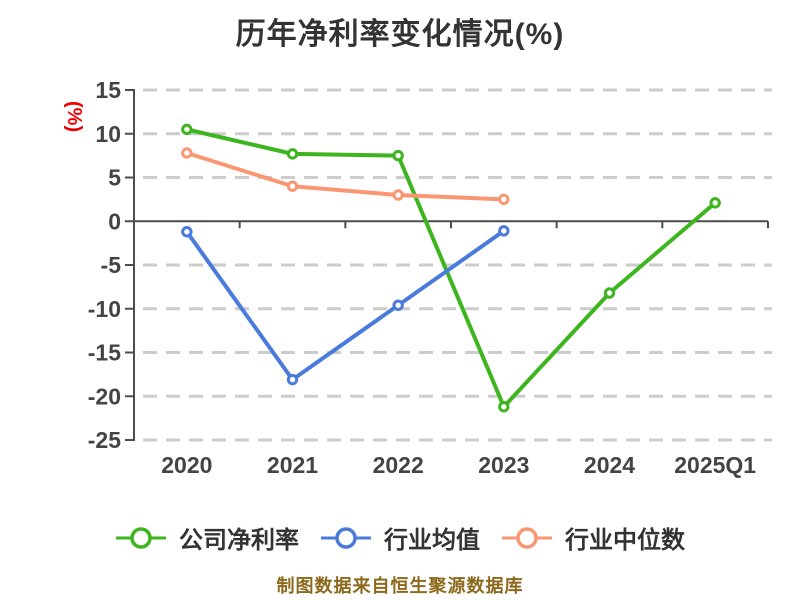 The width and height of the screenshot is (800, 600). I want to click on chart-title: 历年净利率变化情况(%), so click(400, 34).